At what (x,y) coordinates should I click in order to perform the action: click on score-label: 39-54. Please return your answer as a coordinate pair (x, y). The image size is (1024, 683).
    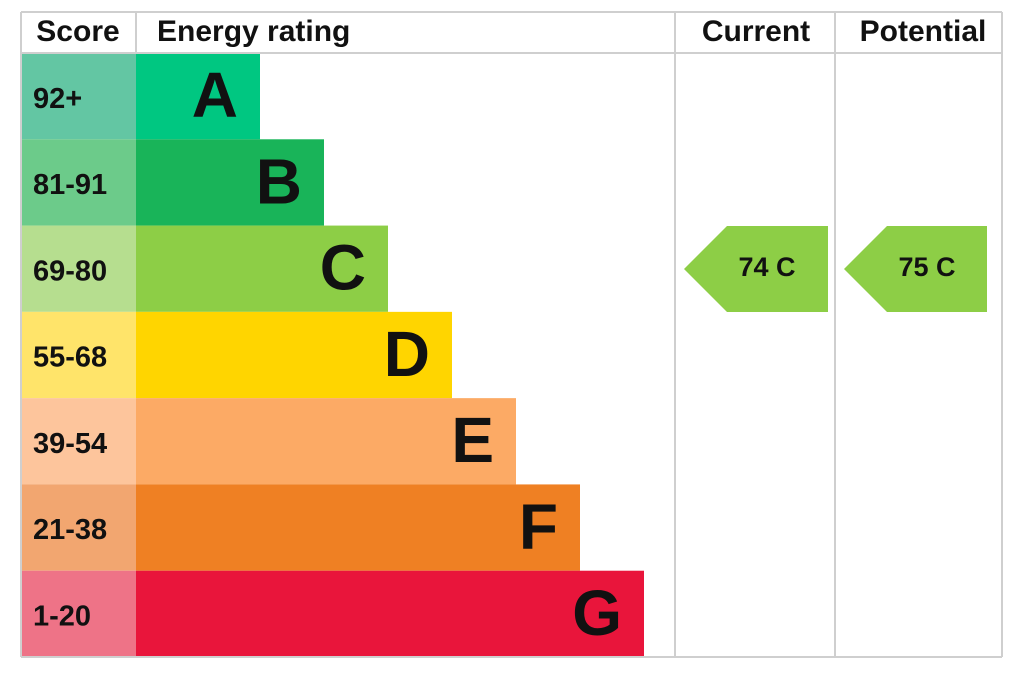
    Looking at the image, I should click on (70, 444).